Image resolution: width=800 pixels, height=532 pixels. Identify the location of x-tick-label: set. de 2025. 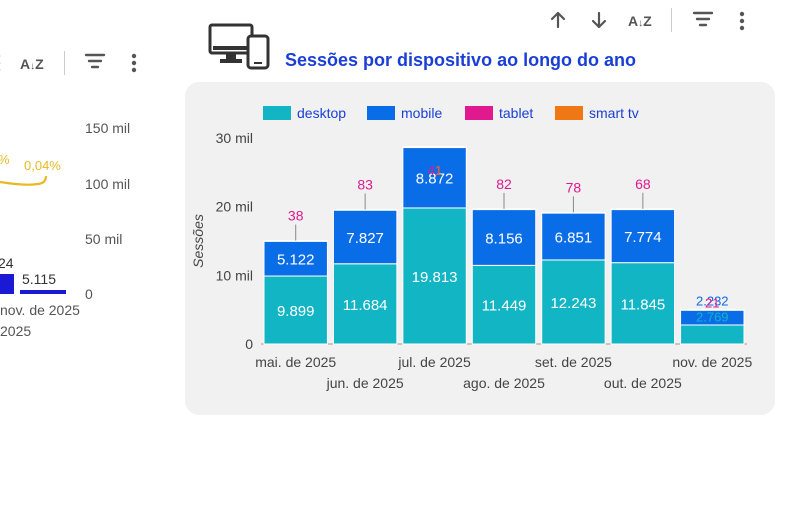
(573, 362).